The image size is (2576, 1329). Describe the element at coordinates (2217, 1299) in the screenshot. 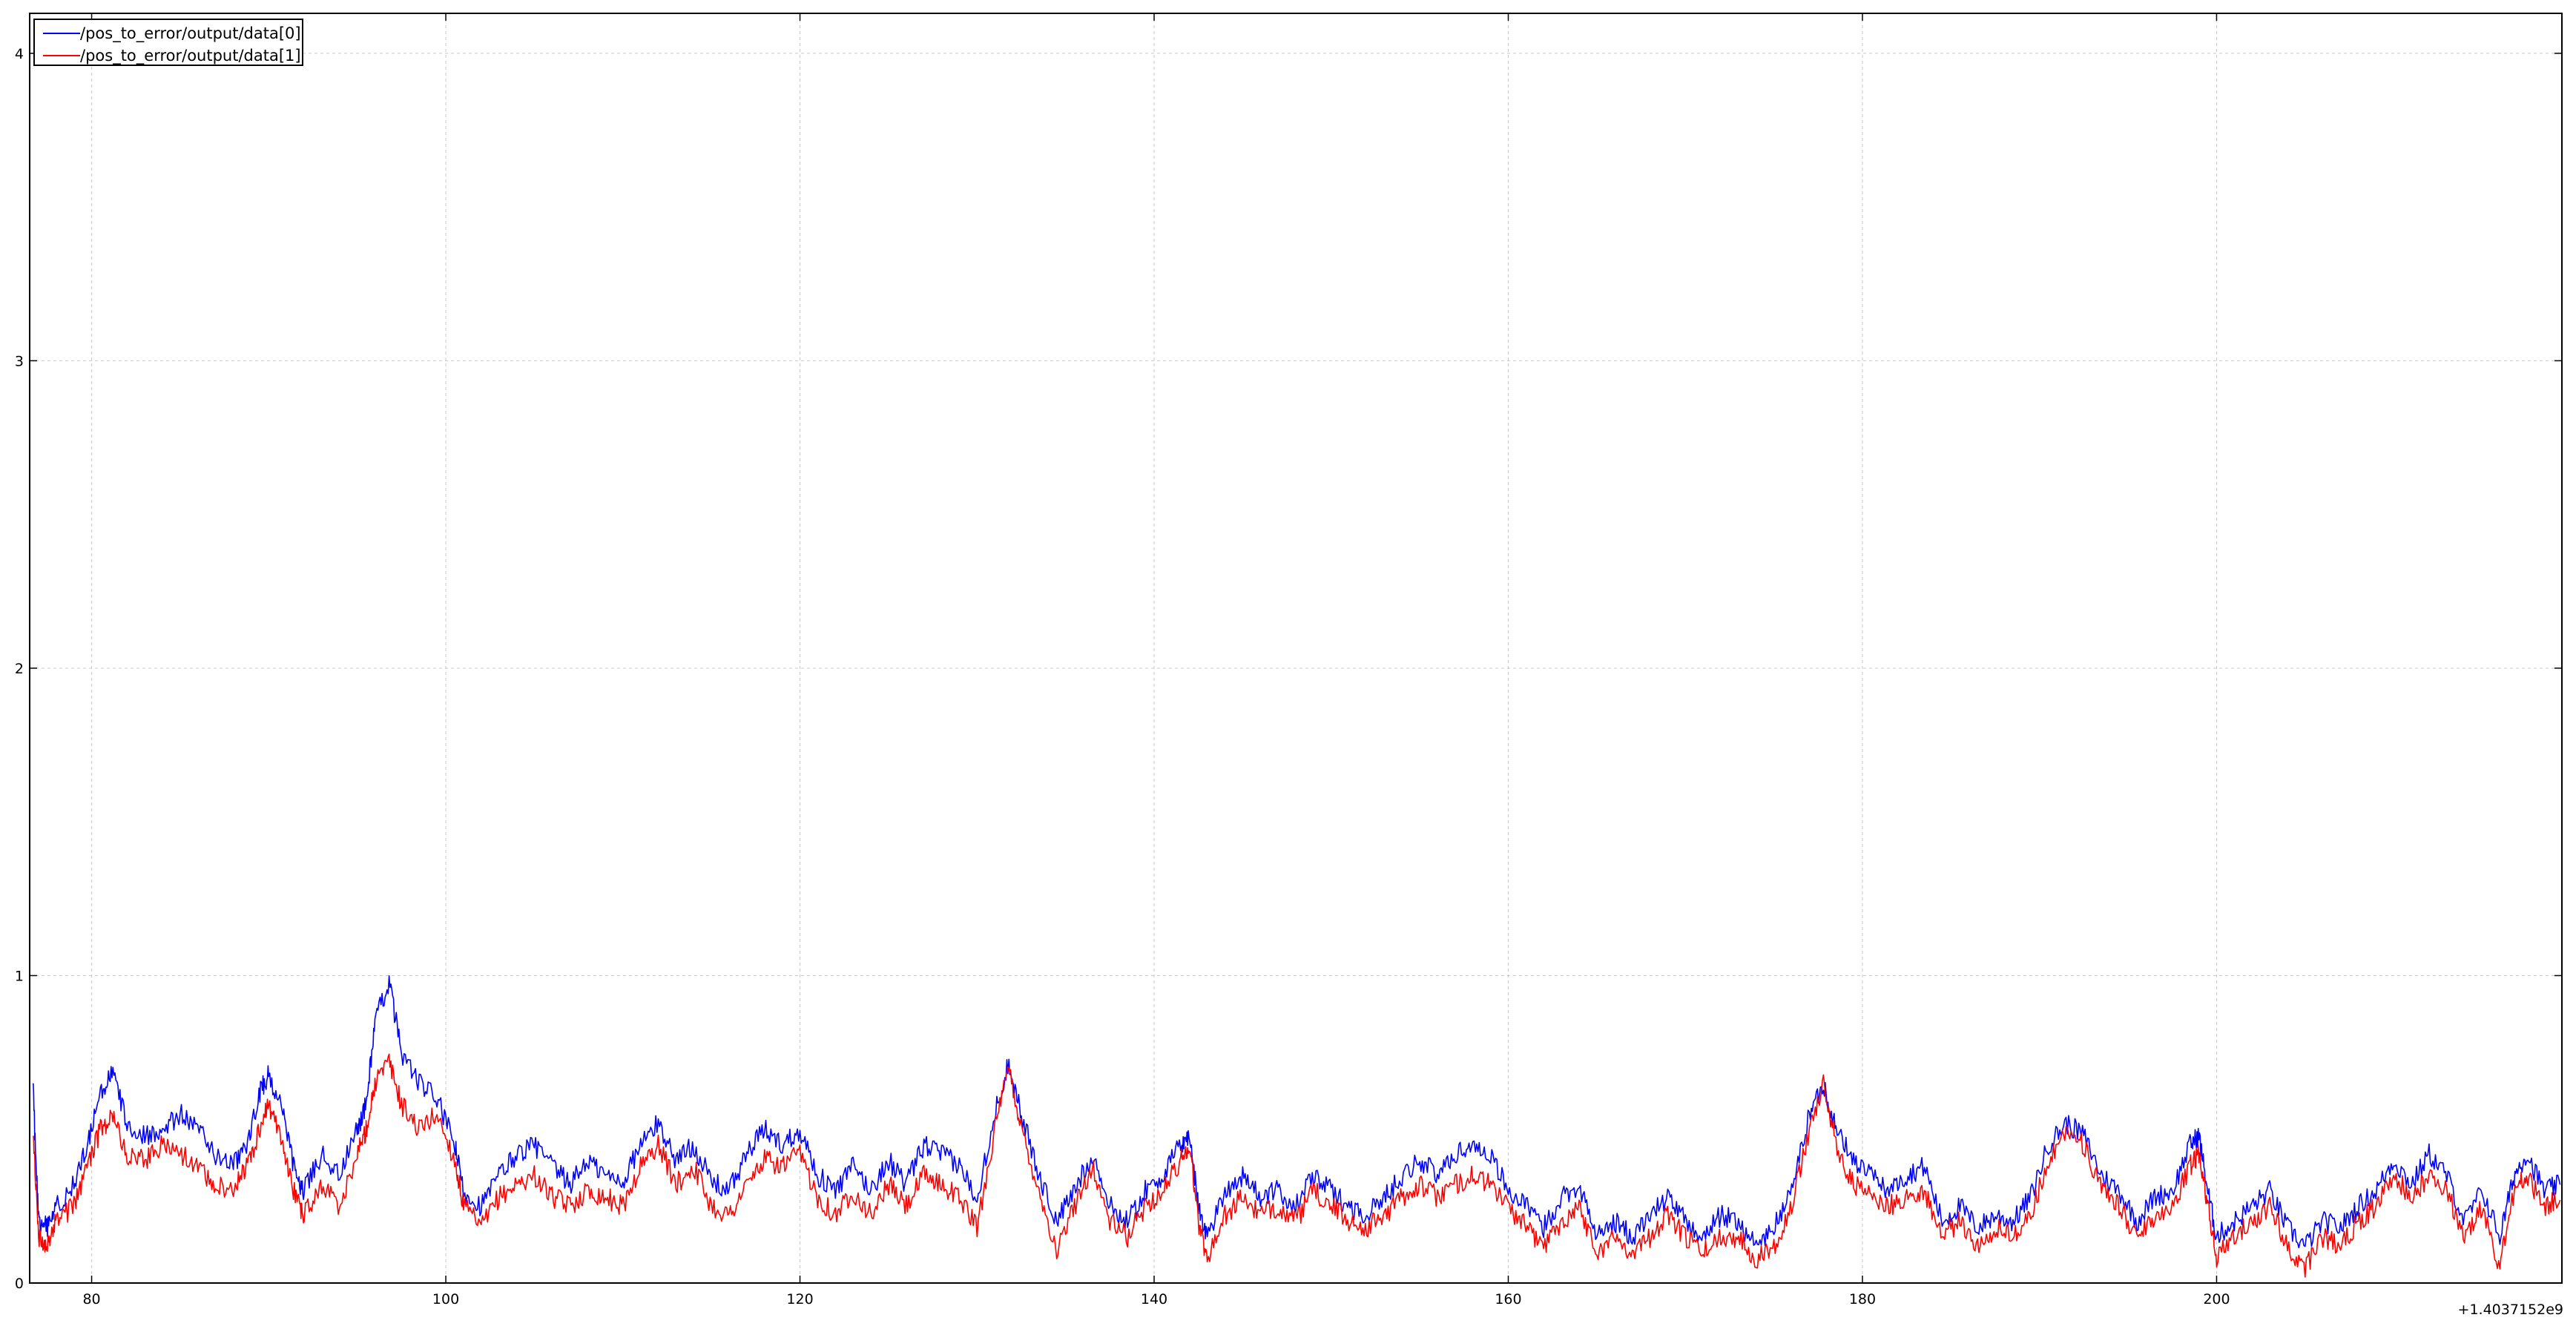

I see `x-tick-label: 200` at that location.